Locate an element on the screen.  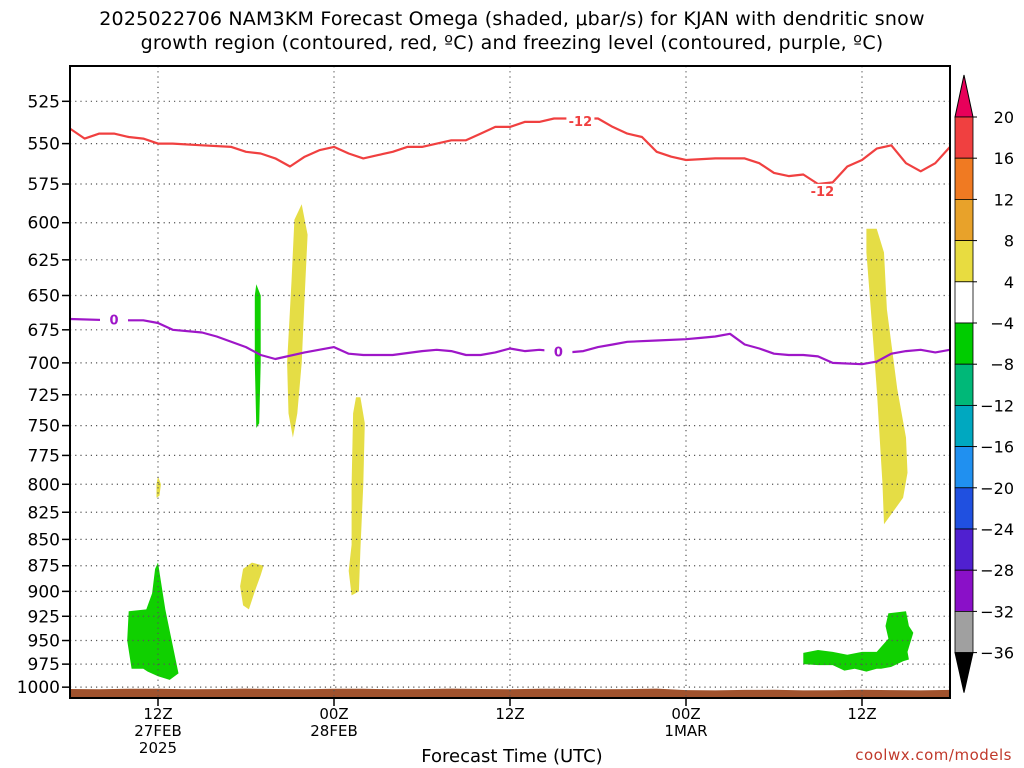
y-tick-label: 750 is located at coordinates (44, 427).